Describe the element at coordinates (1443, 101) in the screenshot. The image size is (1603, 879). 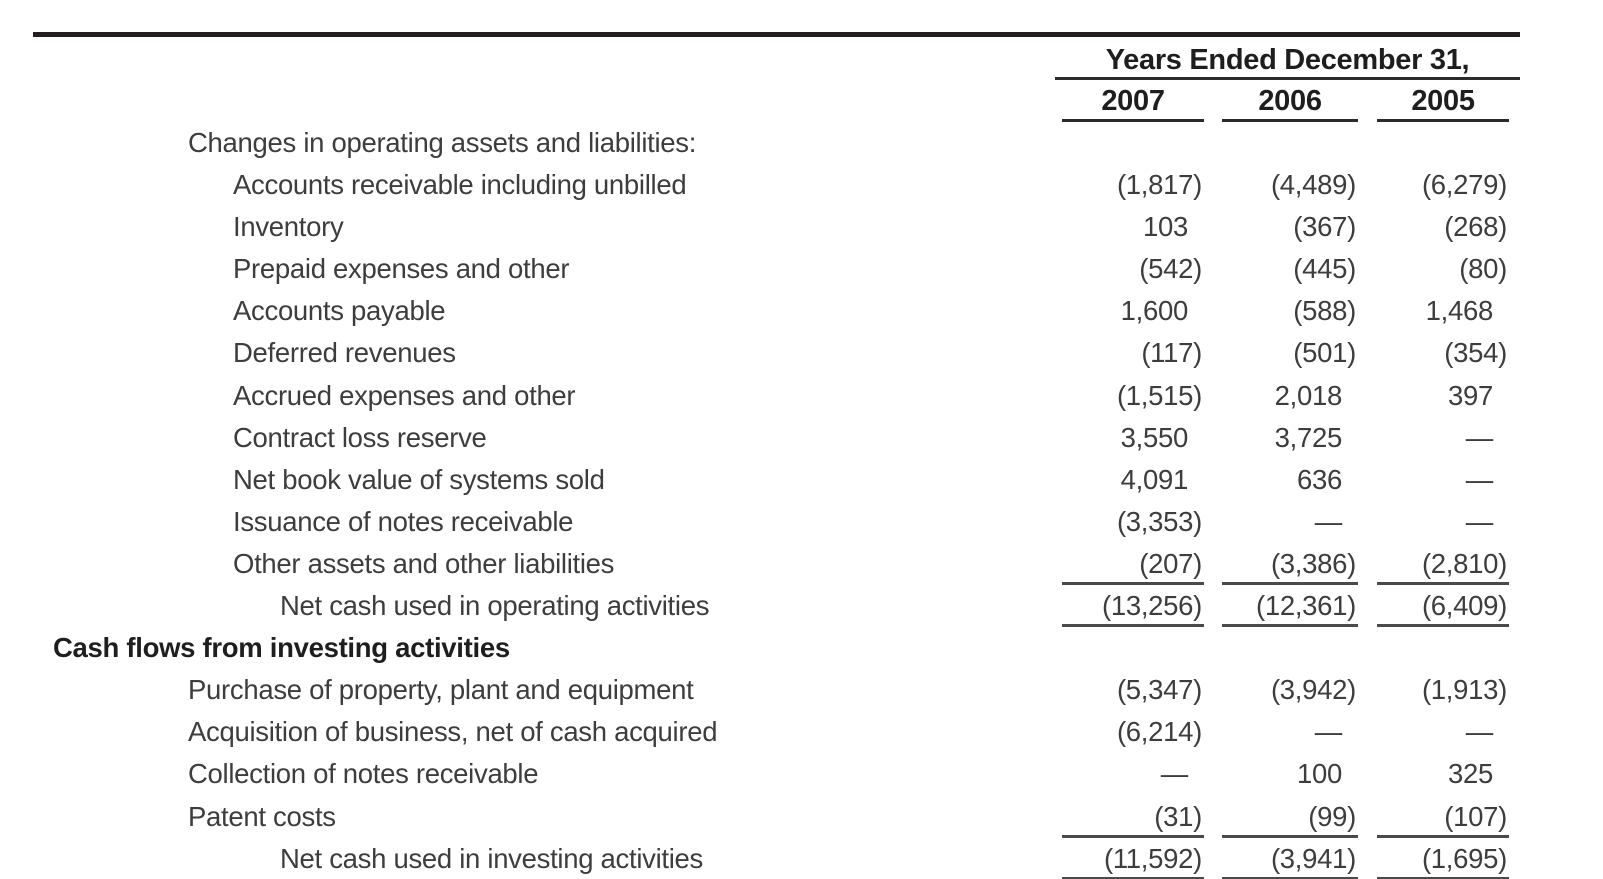
I see `year-column-label: 2005` at that location.